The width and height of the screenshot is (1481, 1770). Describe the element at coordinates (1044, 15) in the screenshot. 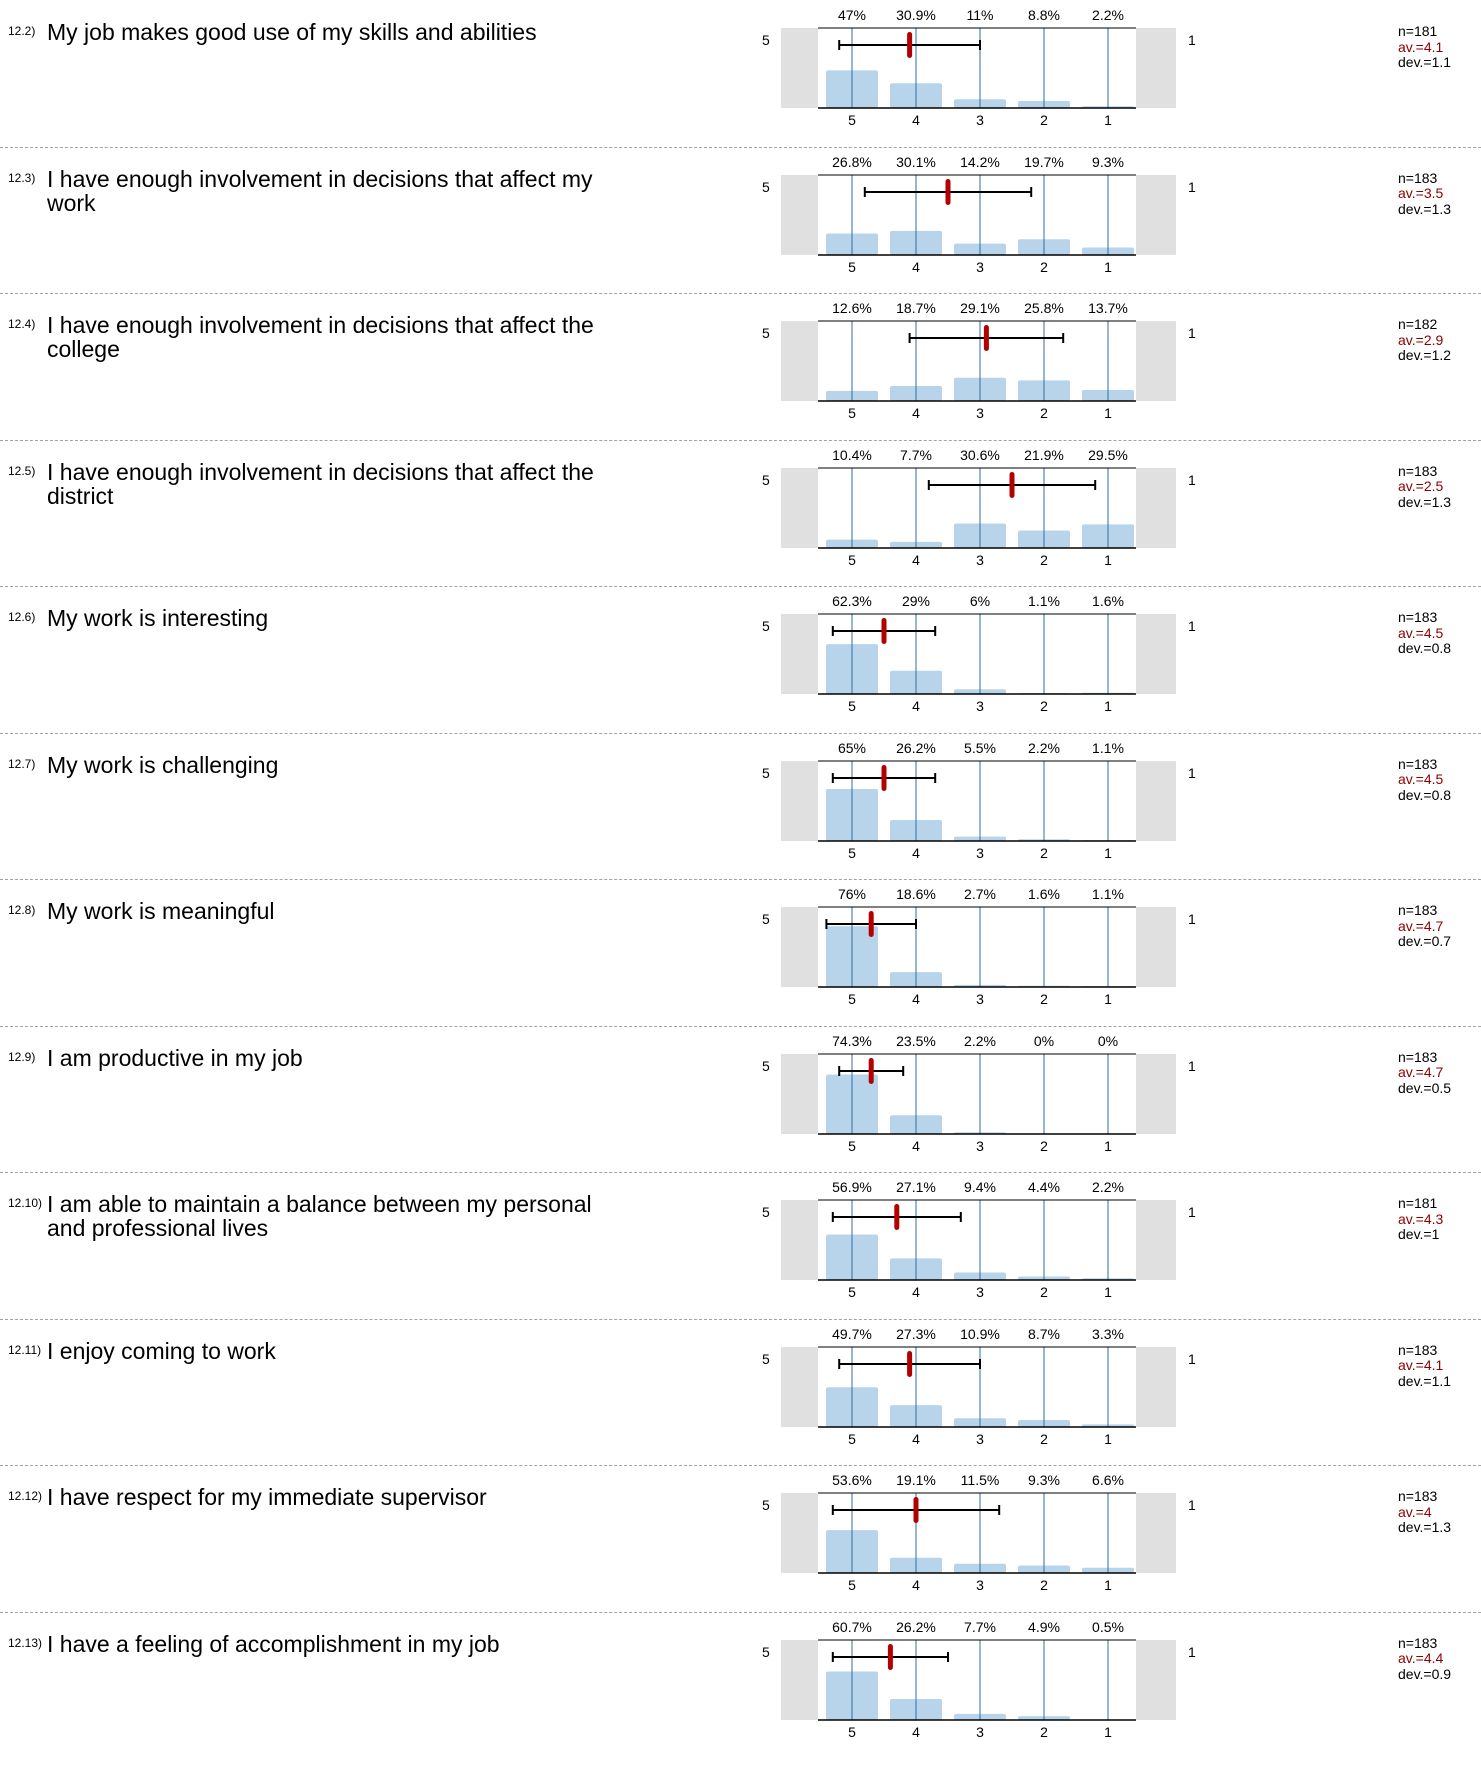

I see `percent-label: 8.8%` at that location.